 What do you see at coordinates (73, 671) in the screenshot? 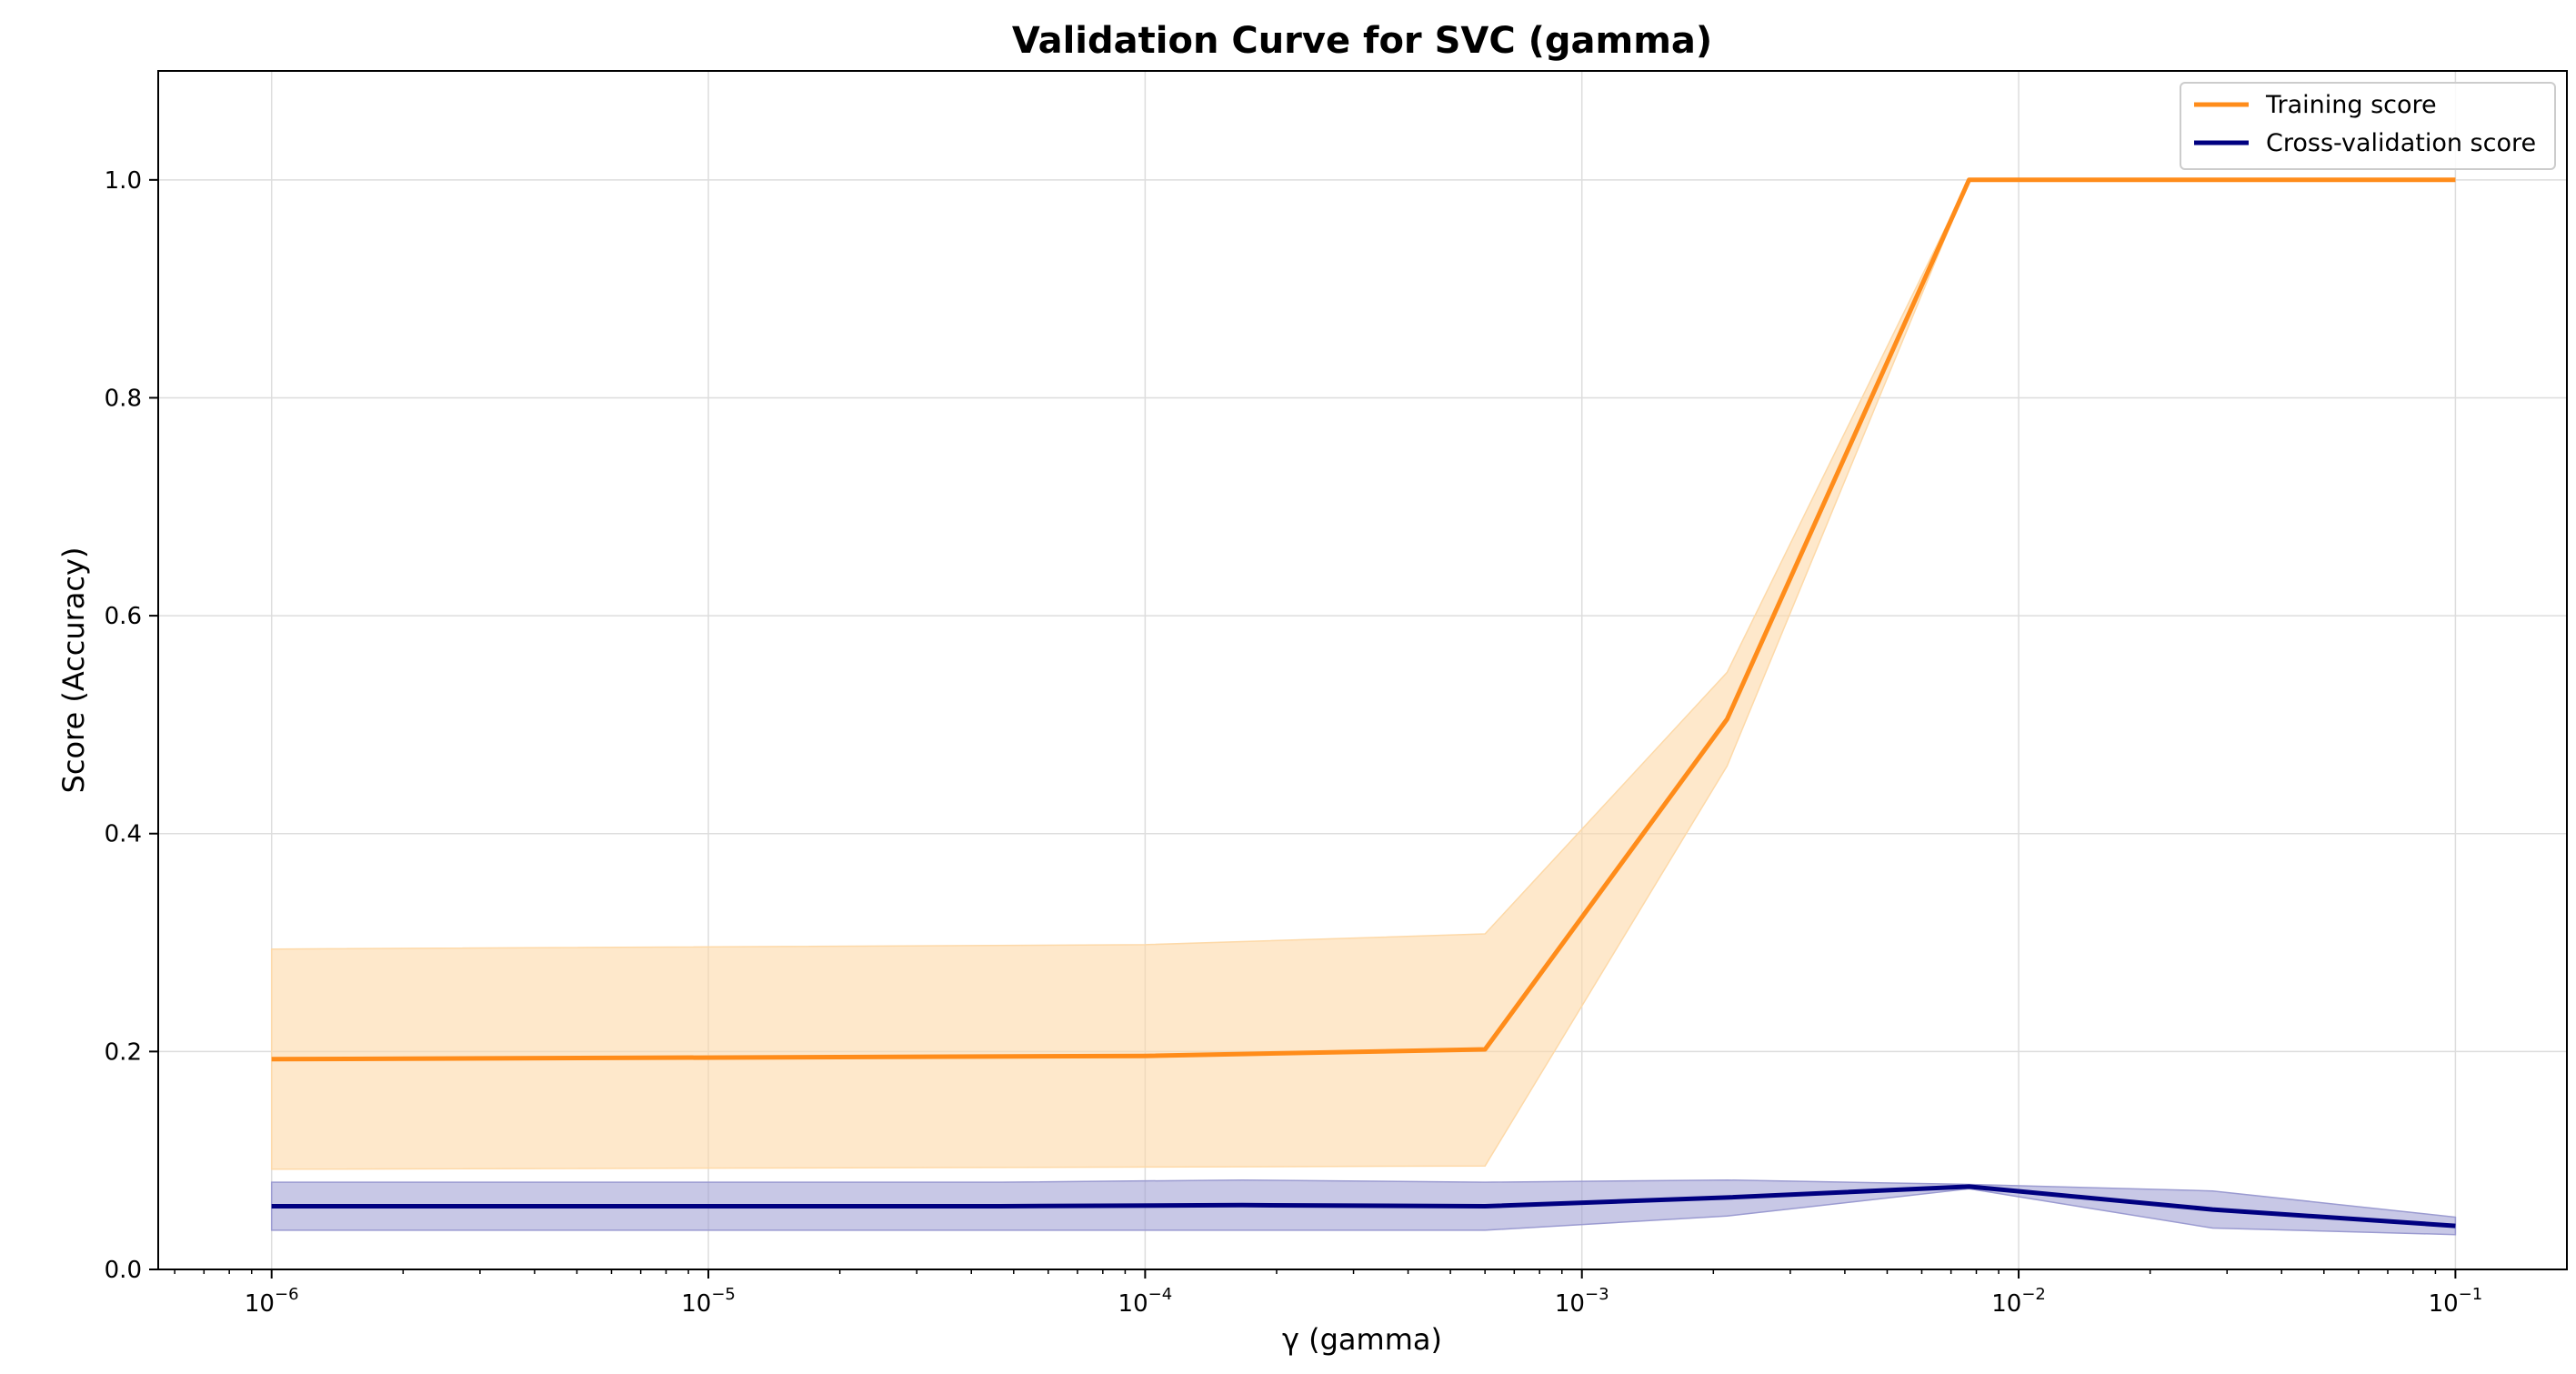
I see `y-axis-label: Score (Accuracy)` at bounding box center [73, 671].